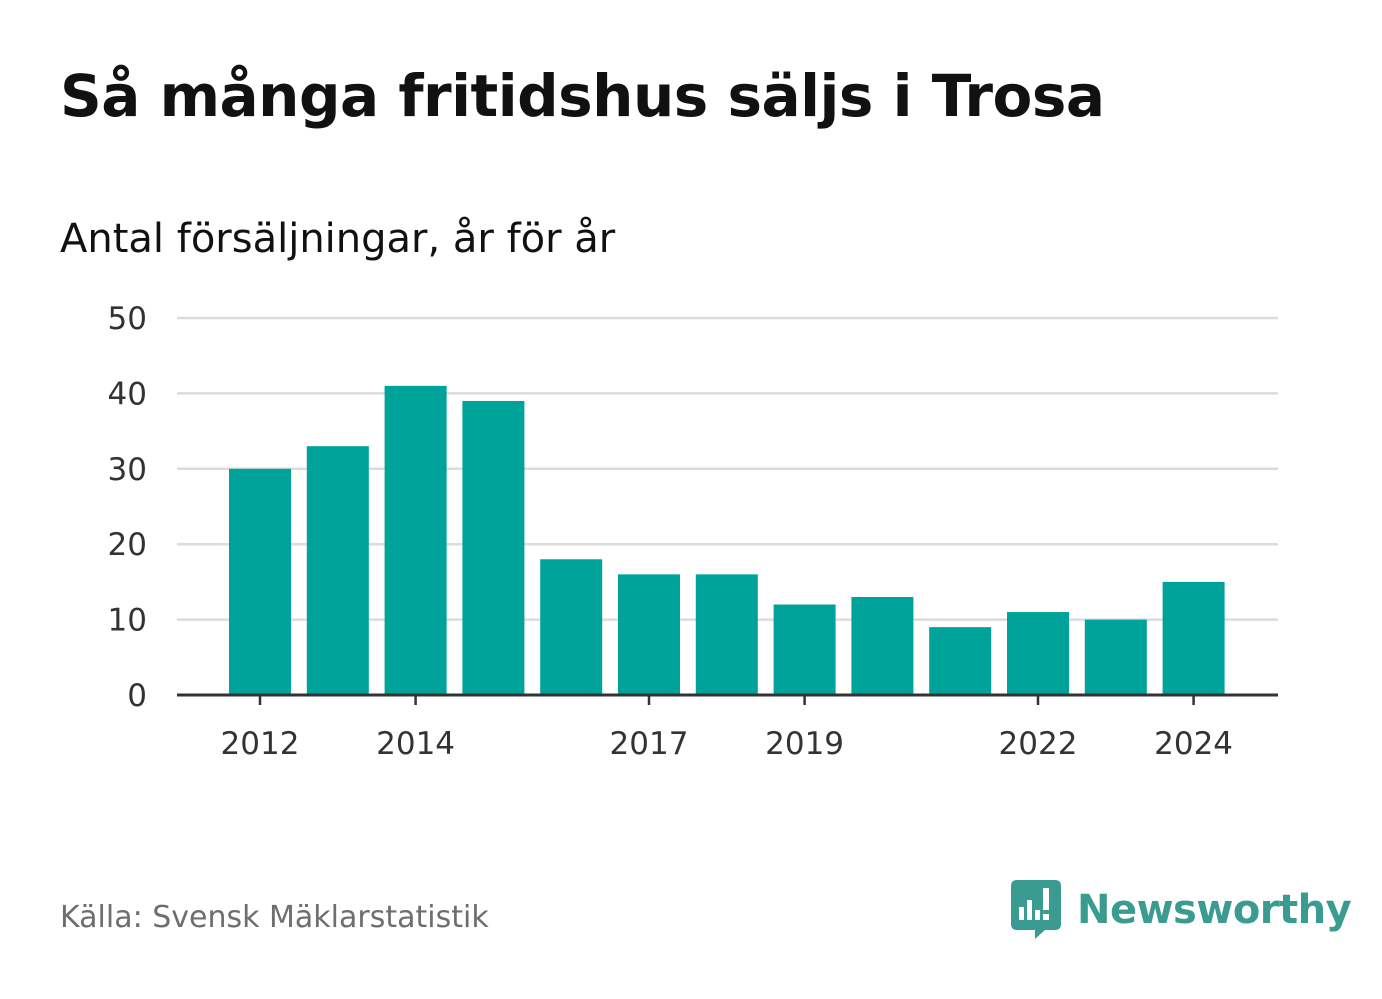 Image resolution: width=1382 pixels, height=999 pixels. Describe the element at coordinates (127, 545) in the screenshot. I see `y-tick-label: 20` at that location.